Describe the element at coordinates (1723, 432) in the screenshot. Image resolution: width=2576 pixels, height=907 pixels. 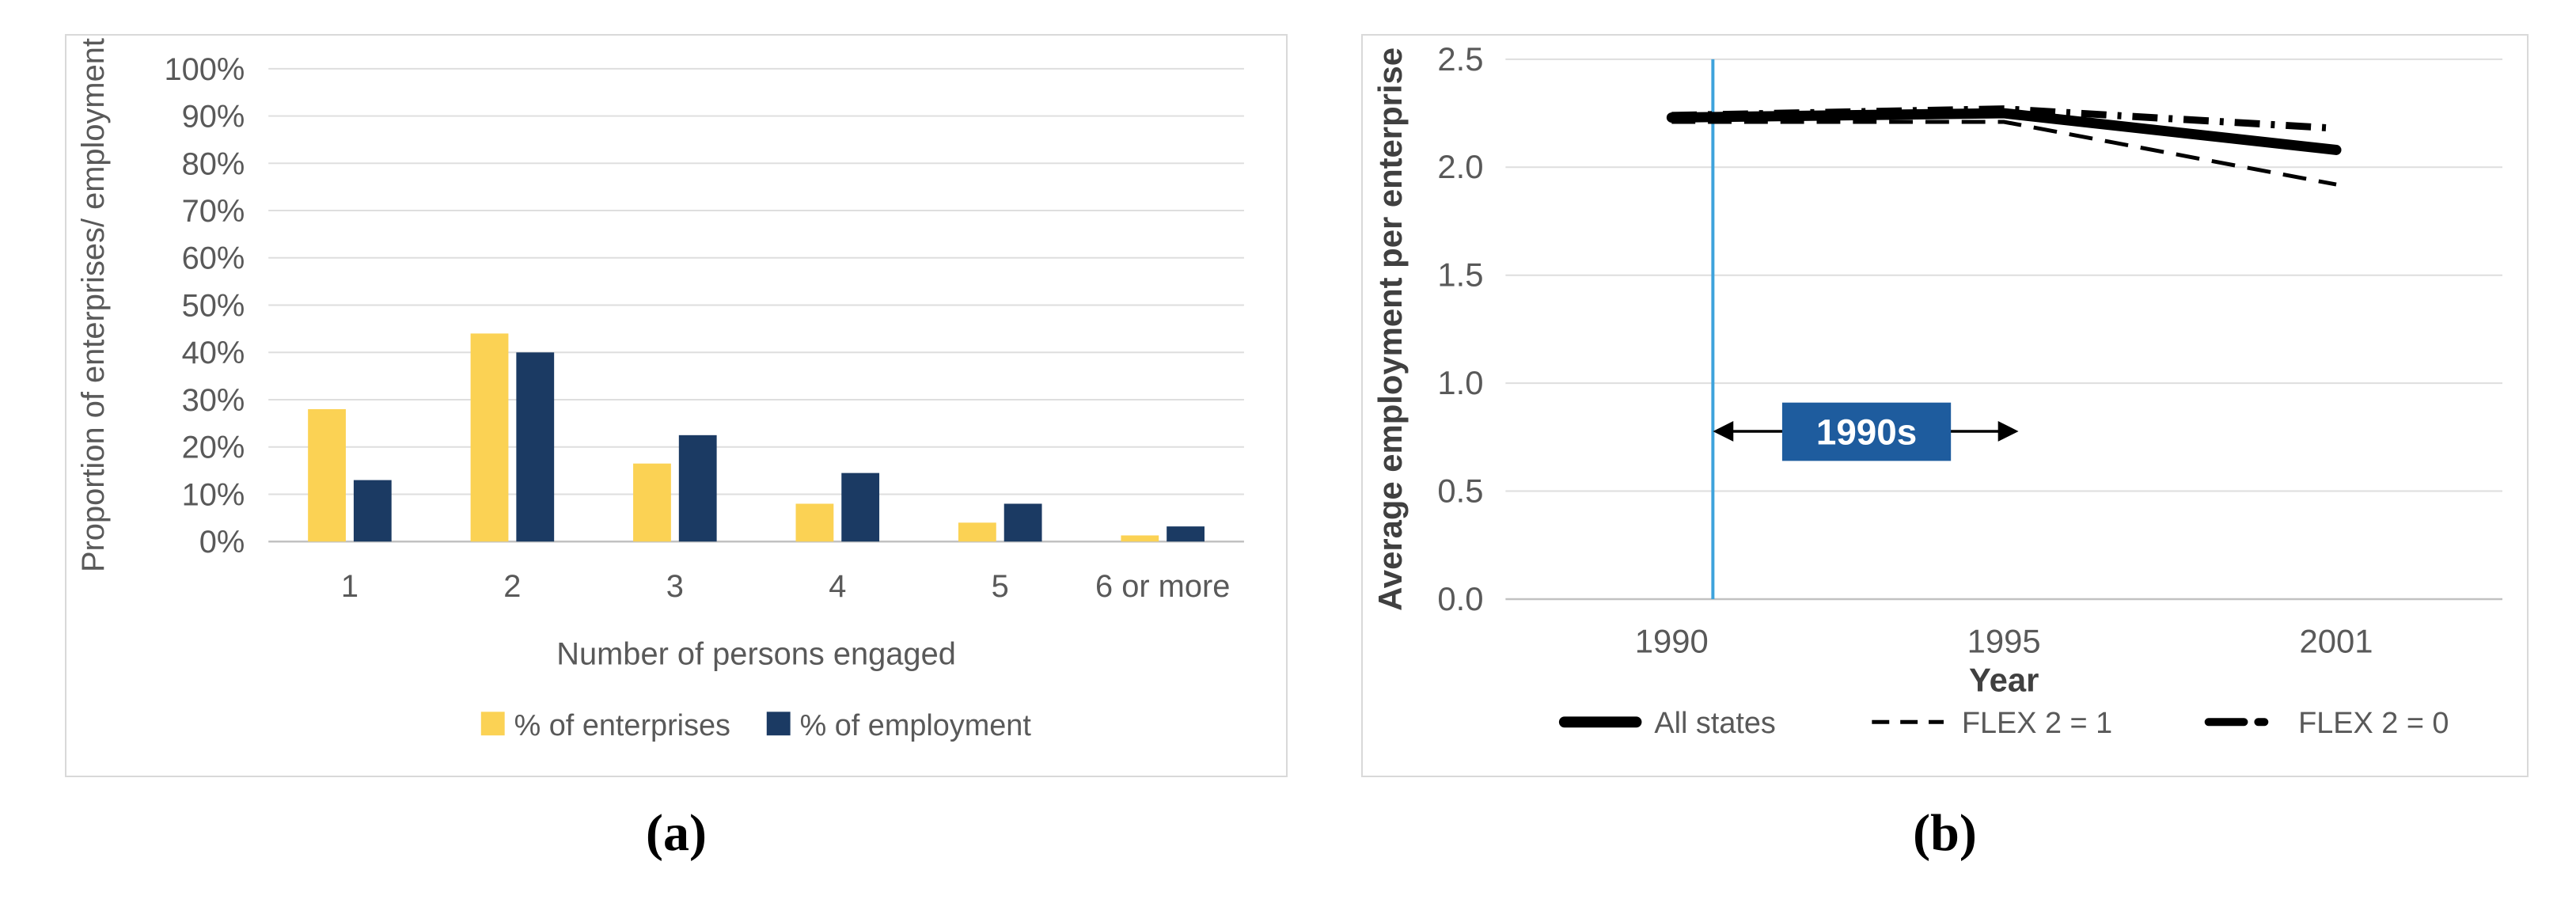
I see `arrow-head-left-icon` at that location.